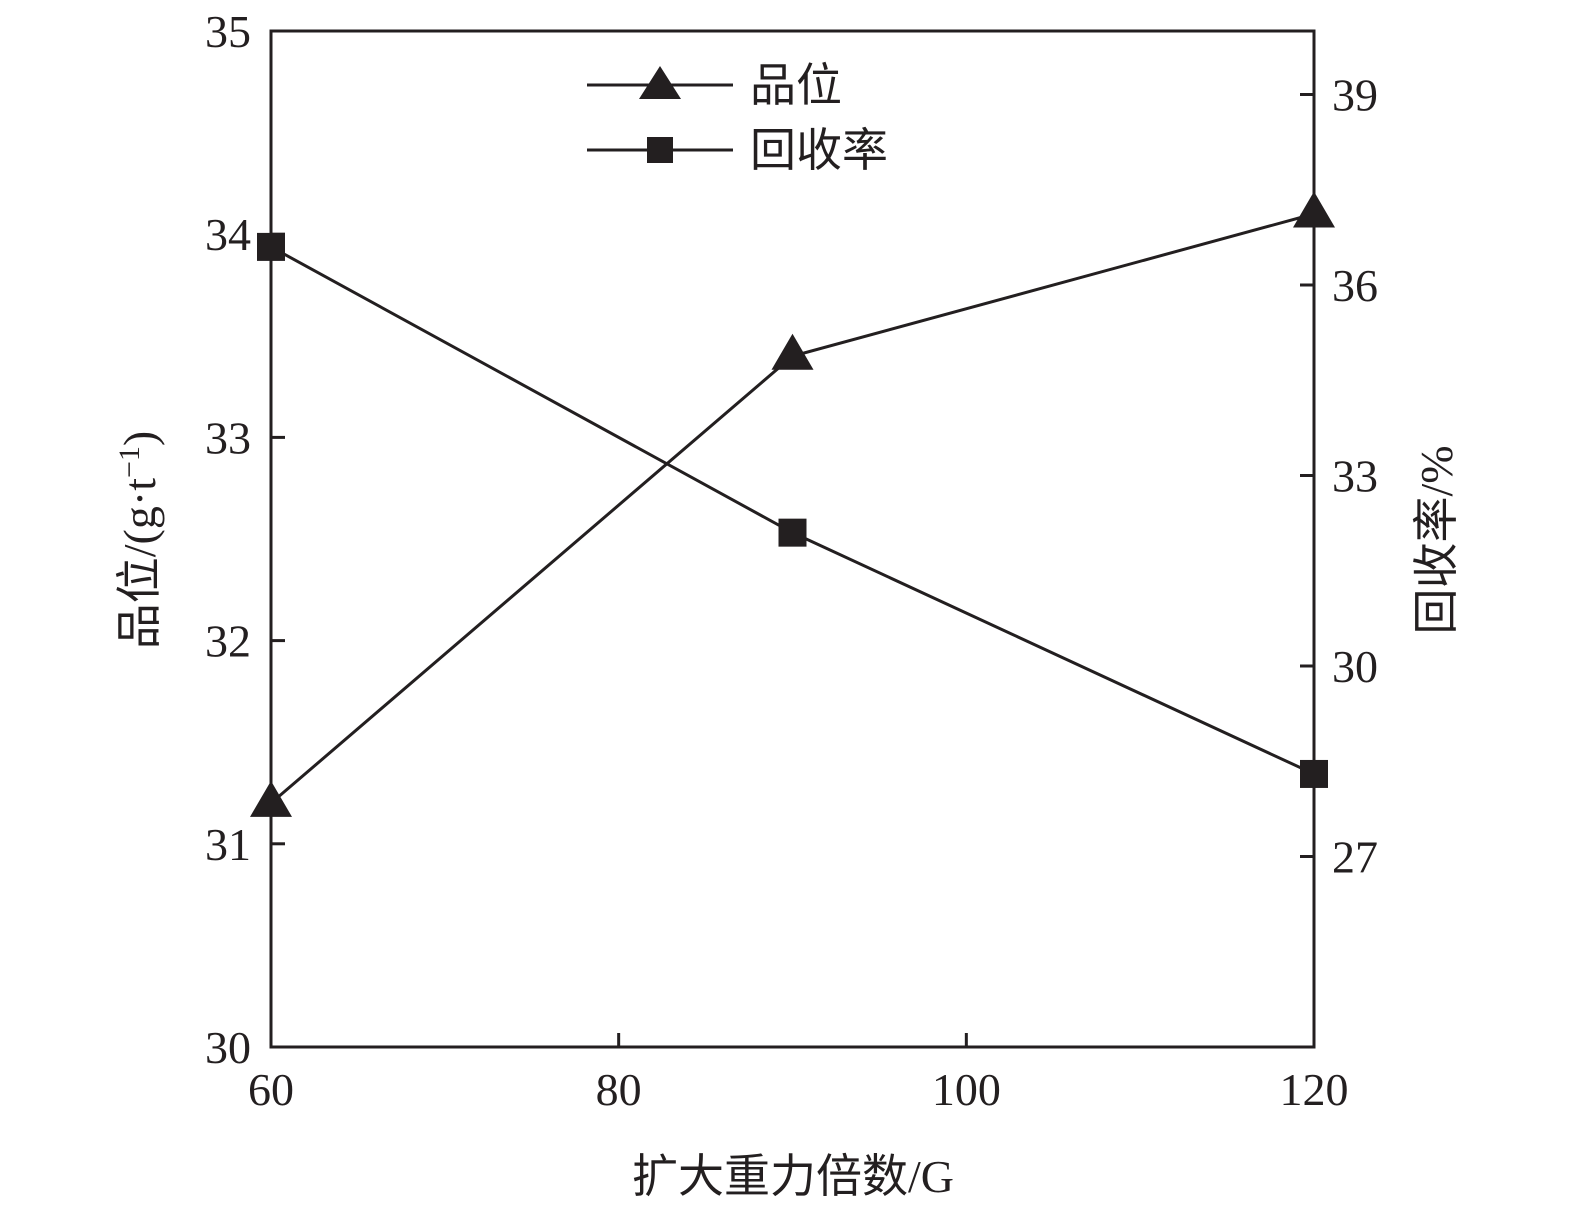 The width and height of the screenshot is (1575, 1215). What do you see at coordinates (966, 1089) in the screenshot?
I see `x-tick-label: 100` at bounding box center [966, 1089].